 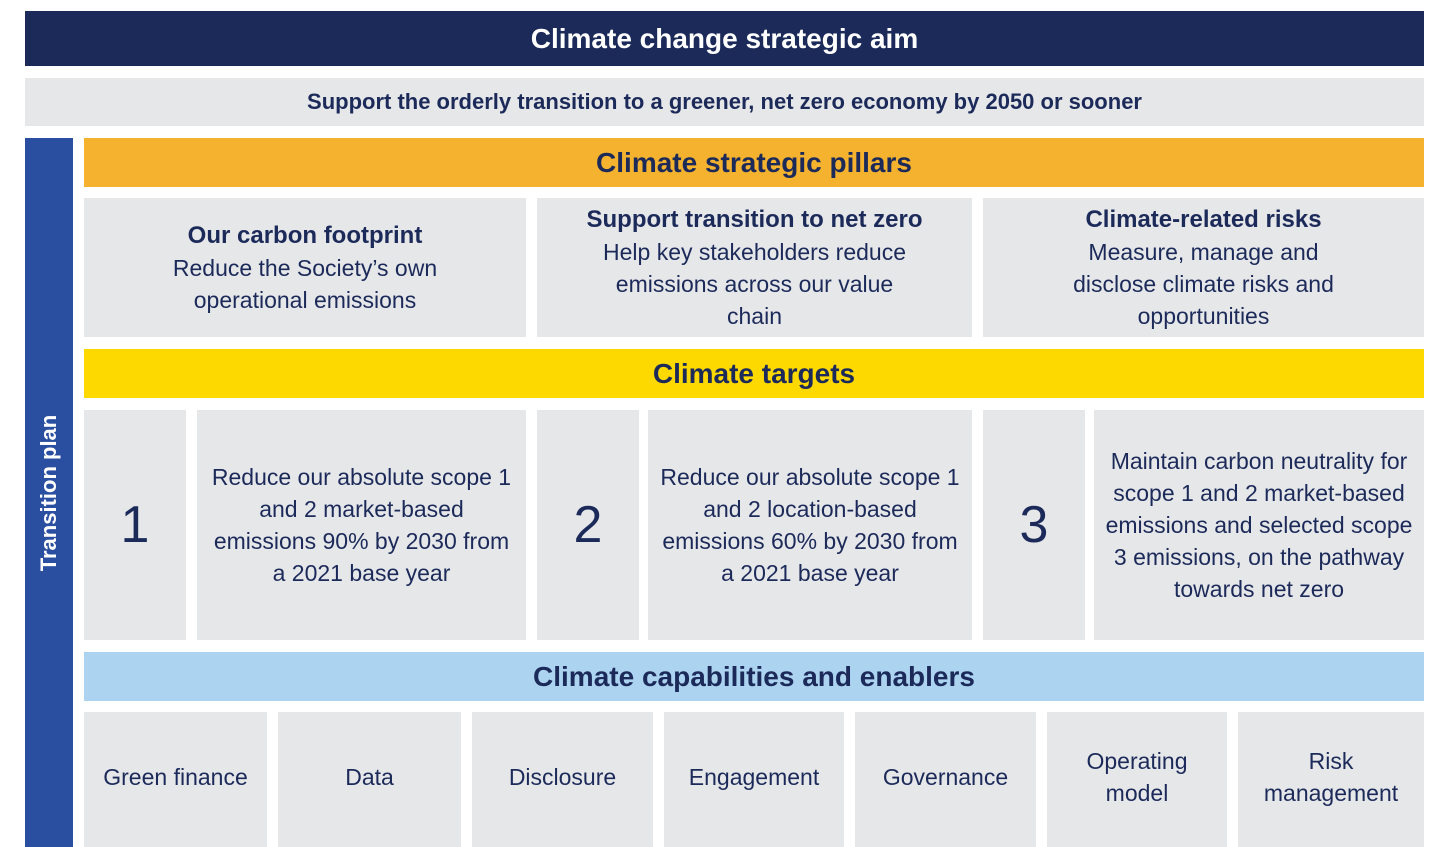 I want to click on target-number-box: 2, so click(x=588, y=525).